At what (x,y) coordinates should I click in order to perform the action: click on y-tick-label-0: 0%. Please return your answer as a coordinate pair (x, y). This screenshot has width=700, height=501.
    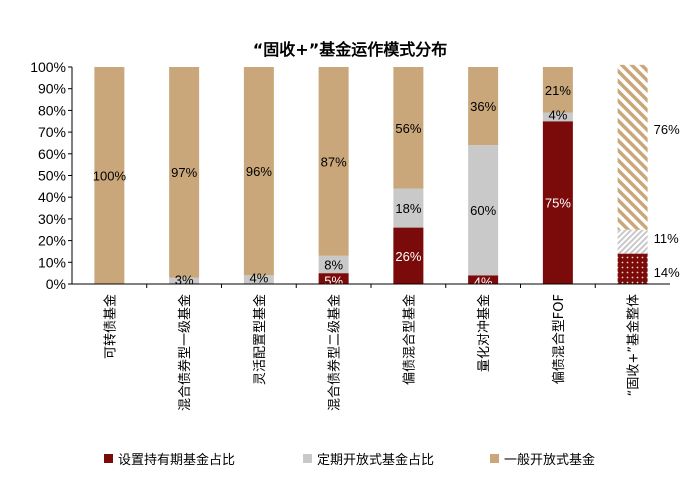
    Looking at the image, I should click on (56, 284).